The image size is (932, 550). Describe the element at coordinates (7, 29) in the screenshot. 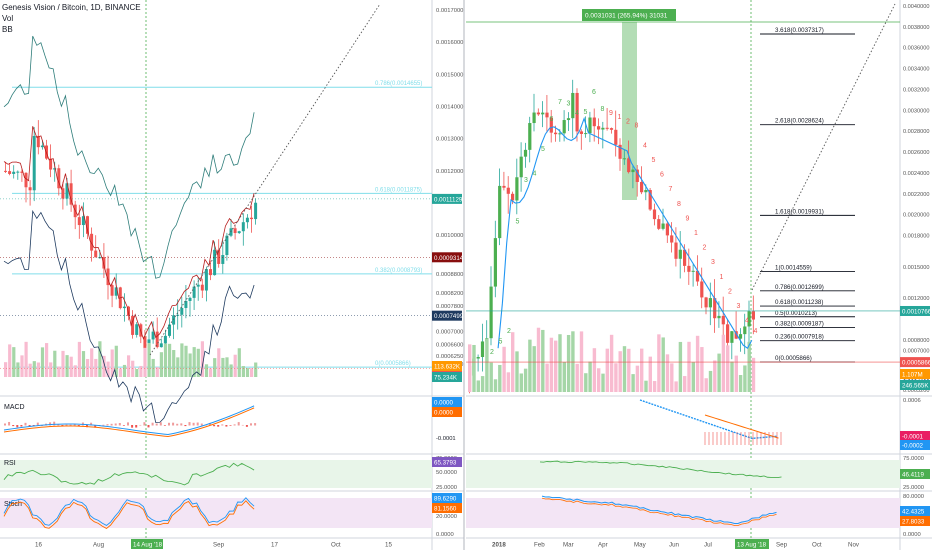

I see `bb-indicator-label: BB` at that location.